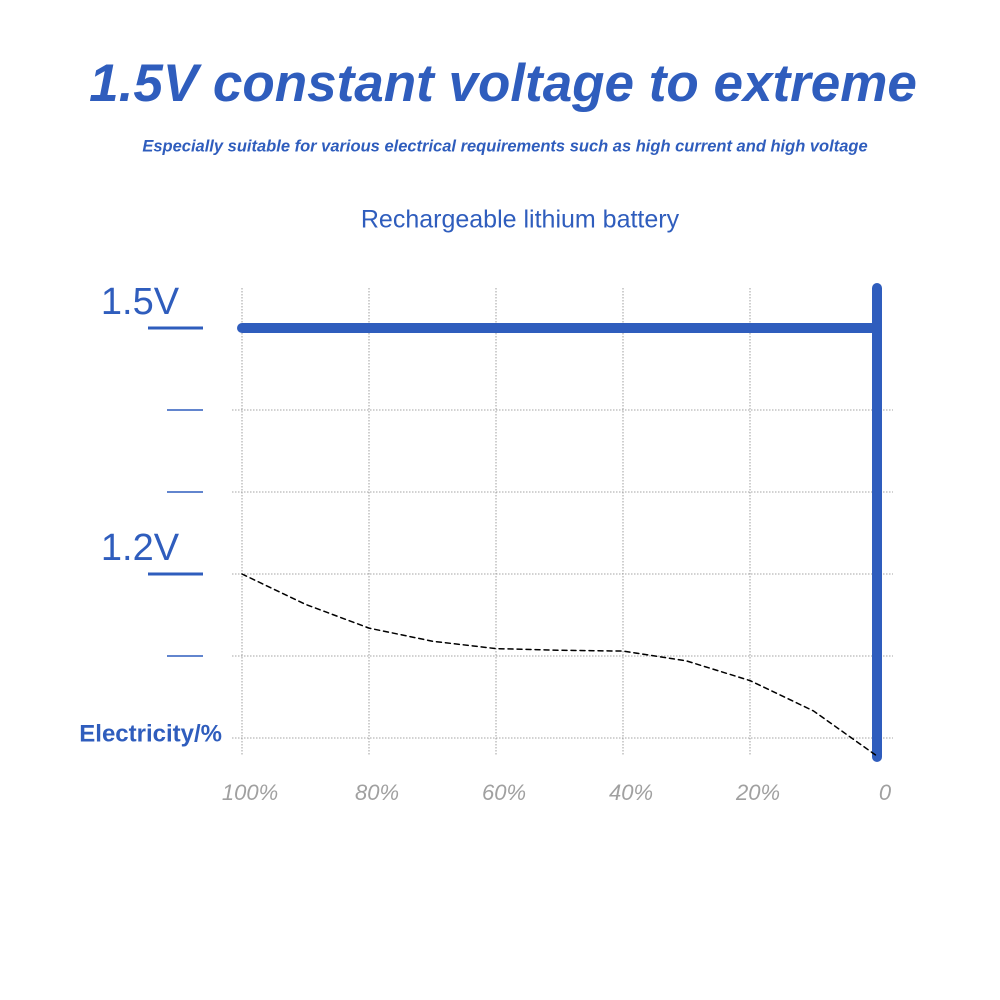 Image resolution: width=1000 pixels, height=1000 pixels. I want to click on x-tick-label: 80%, so click(377, 792).